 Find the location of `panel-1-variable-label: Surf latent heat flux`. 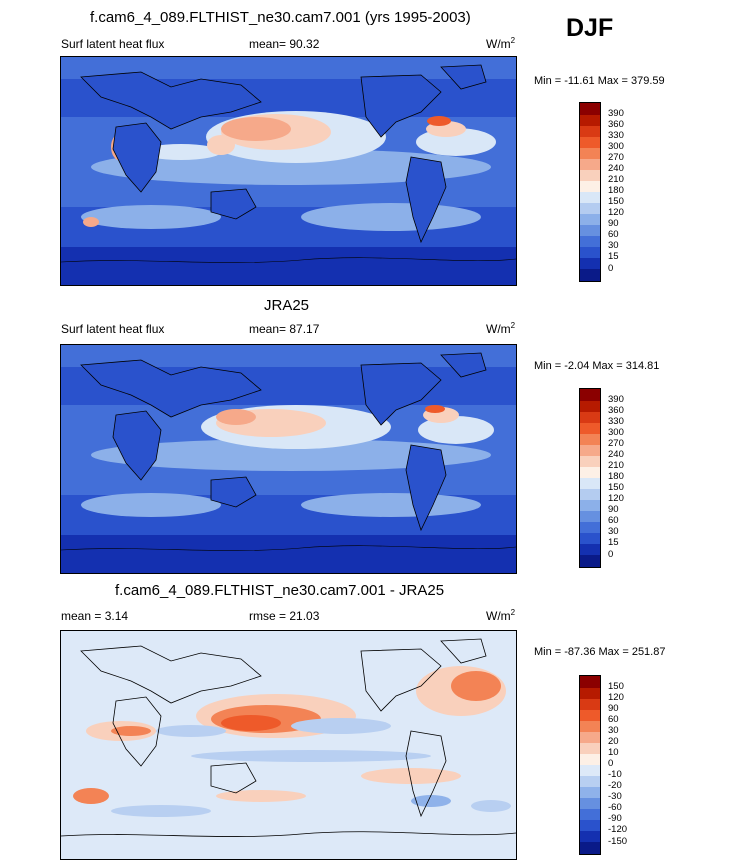

panel-1-variable-label: Surf latent heat flux is located at coordinates (113, 44).